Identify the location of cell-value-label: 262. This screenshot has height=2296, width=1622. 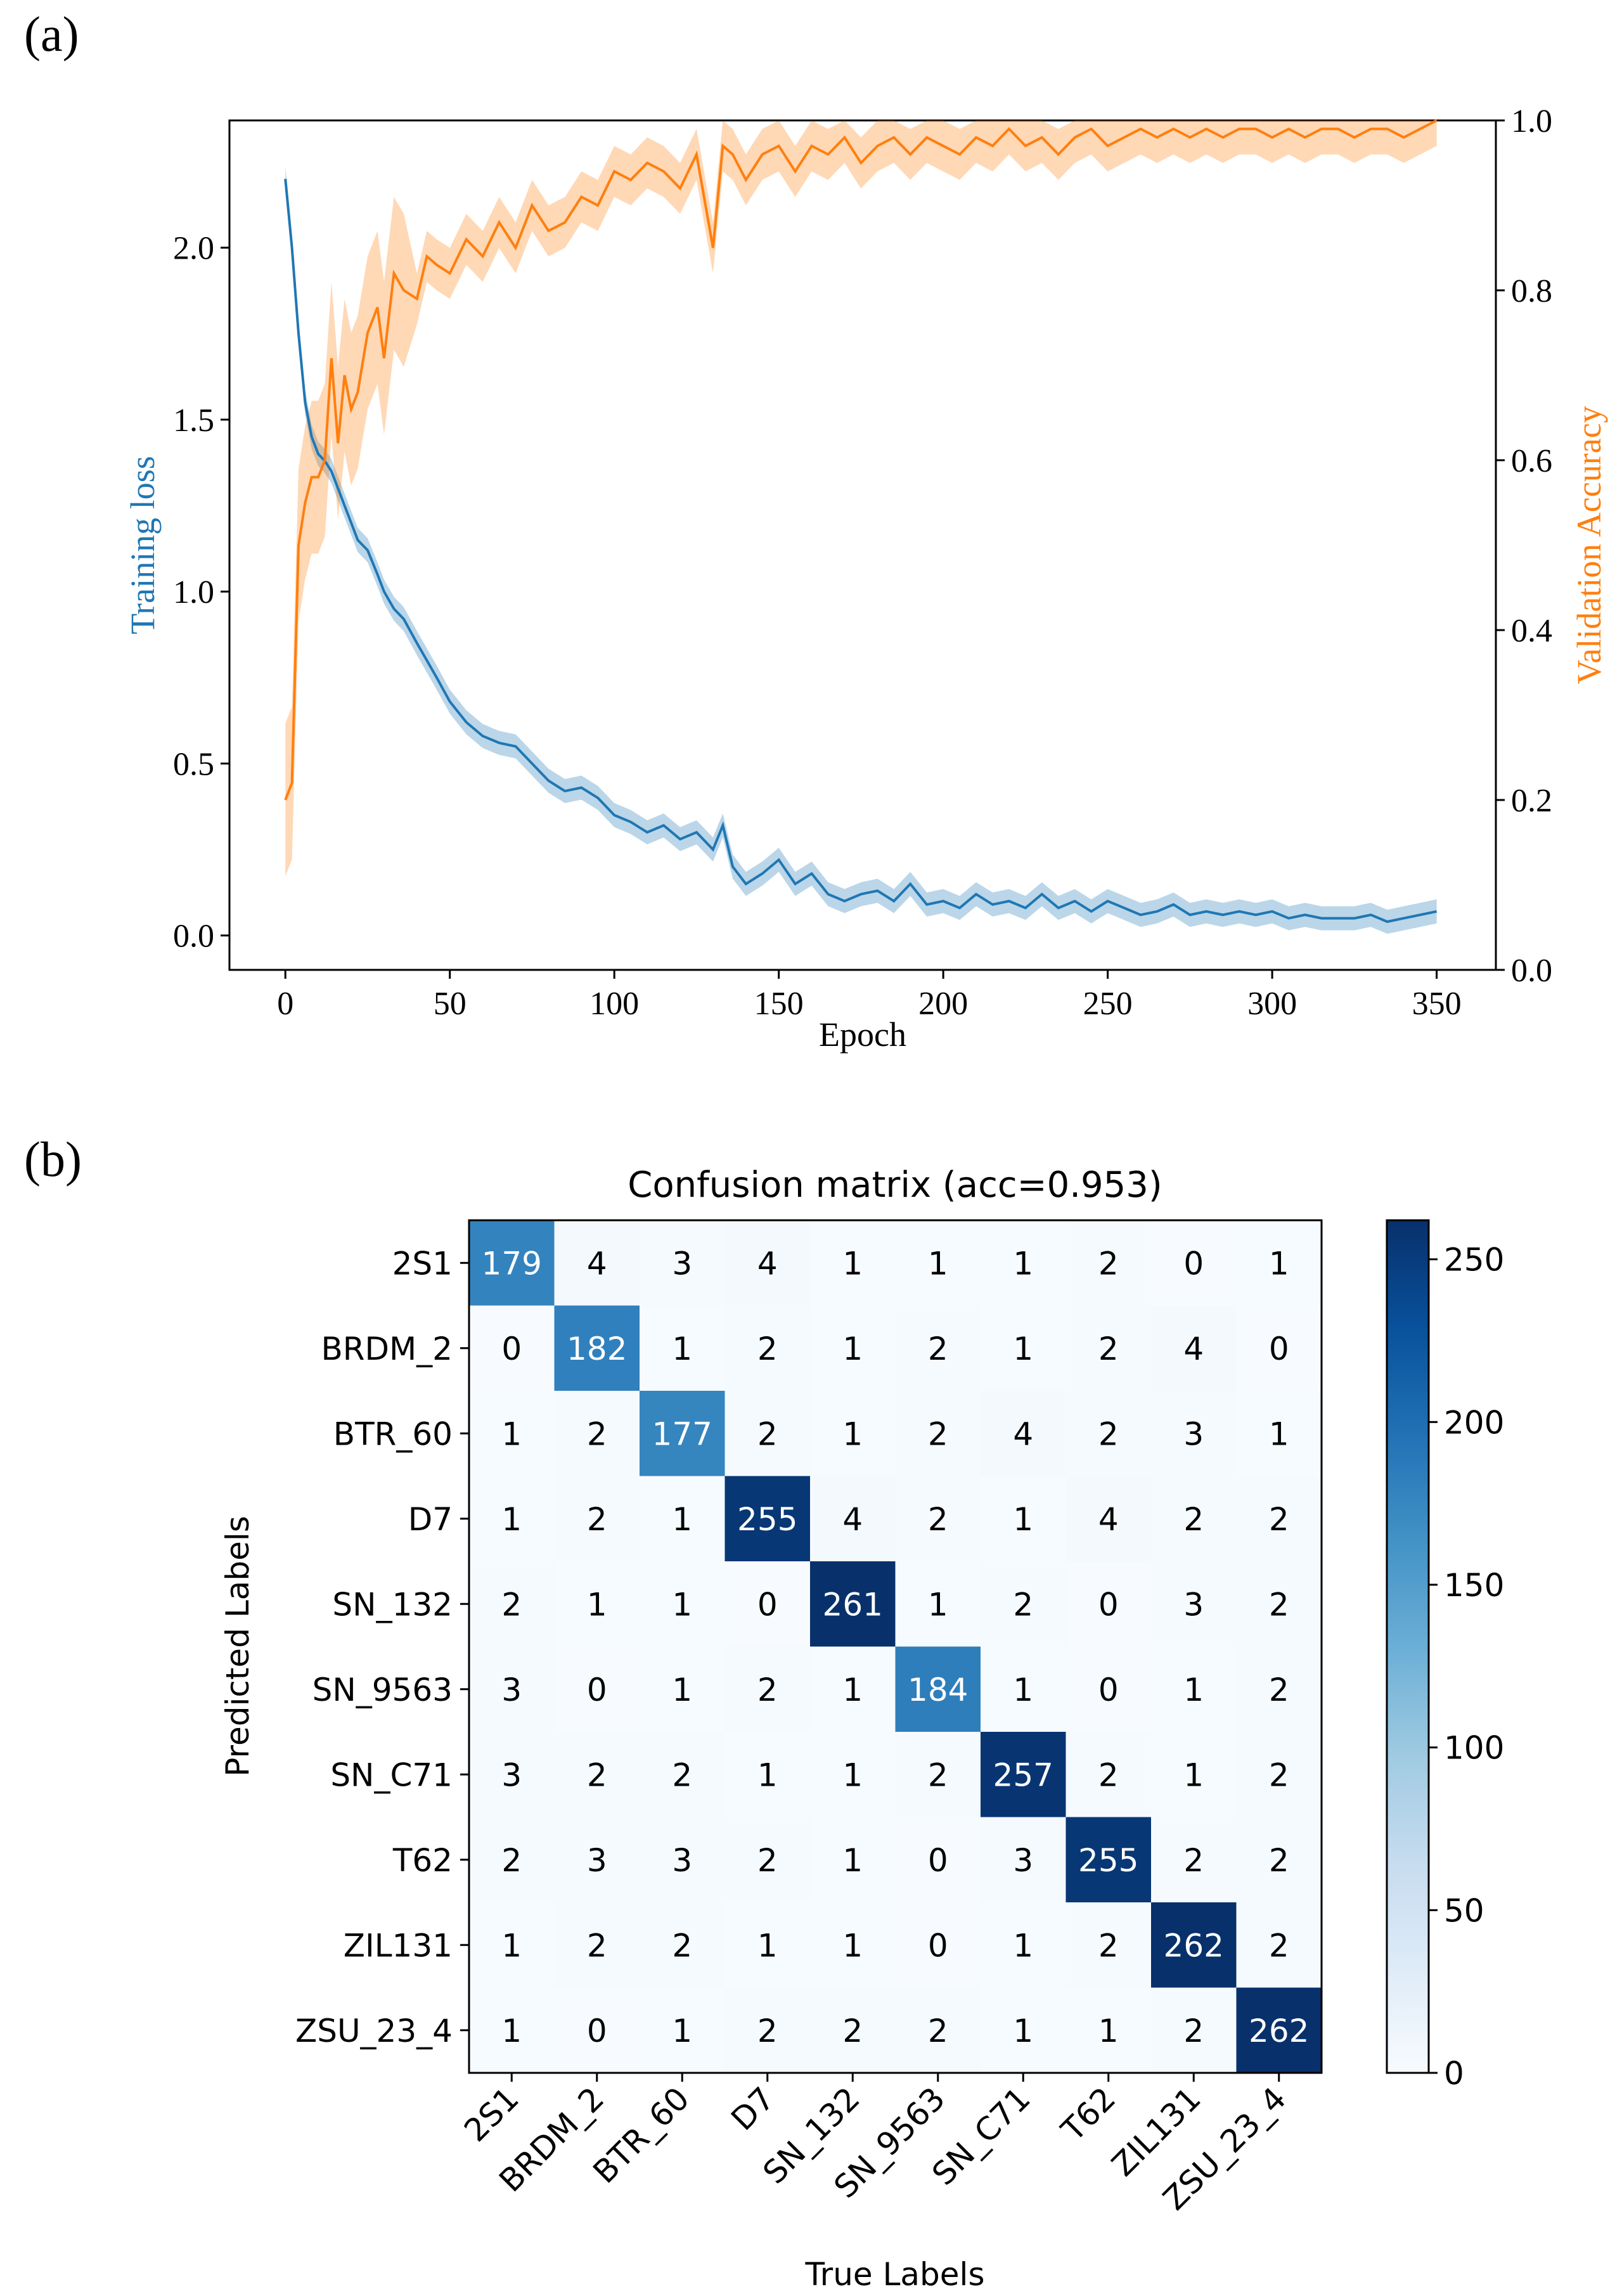
(1194, 1945).